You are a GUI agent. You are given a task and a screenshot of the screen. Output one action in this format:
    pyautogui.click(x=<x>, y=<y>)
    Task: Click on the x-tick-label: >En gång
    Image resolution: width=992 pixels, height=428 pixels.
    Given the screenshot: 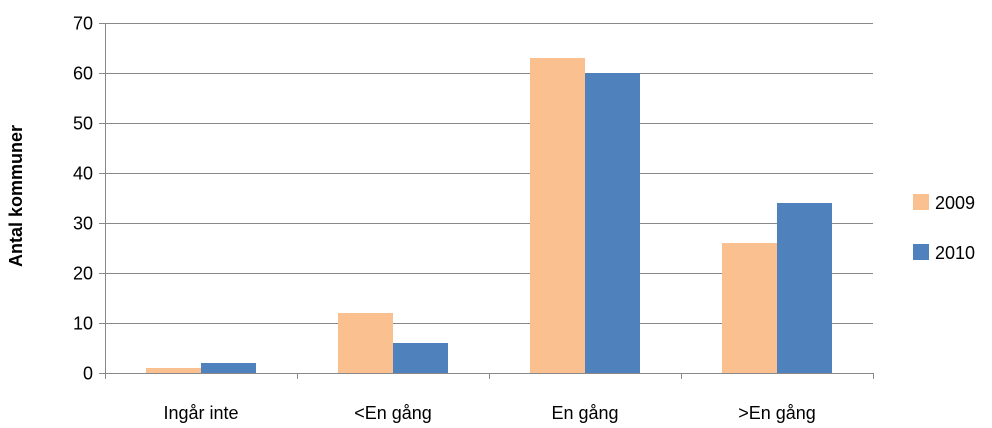 What is the action you would take?
    pyautogui.click(x=777, y=413)
    